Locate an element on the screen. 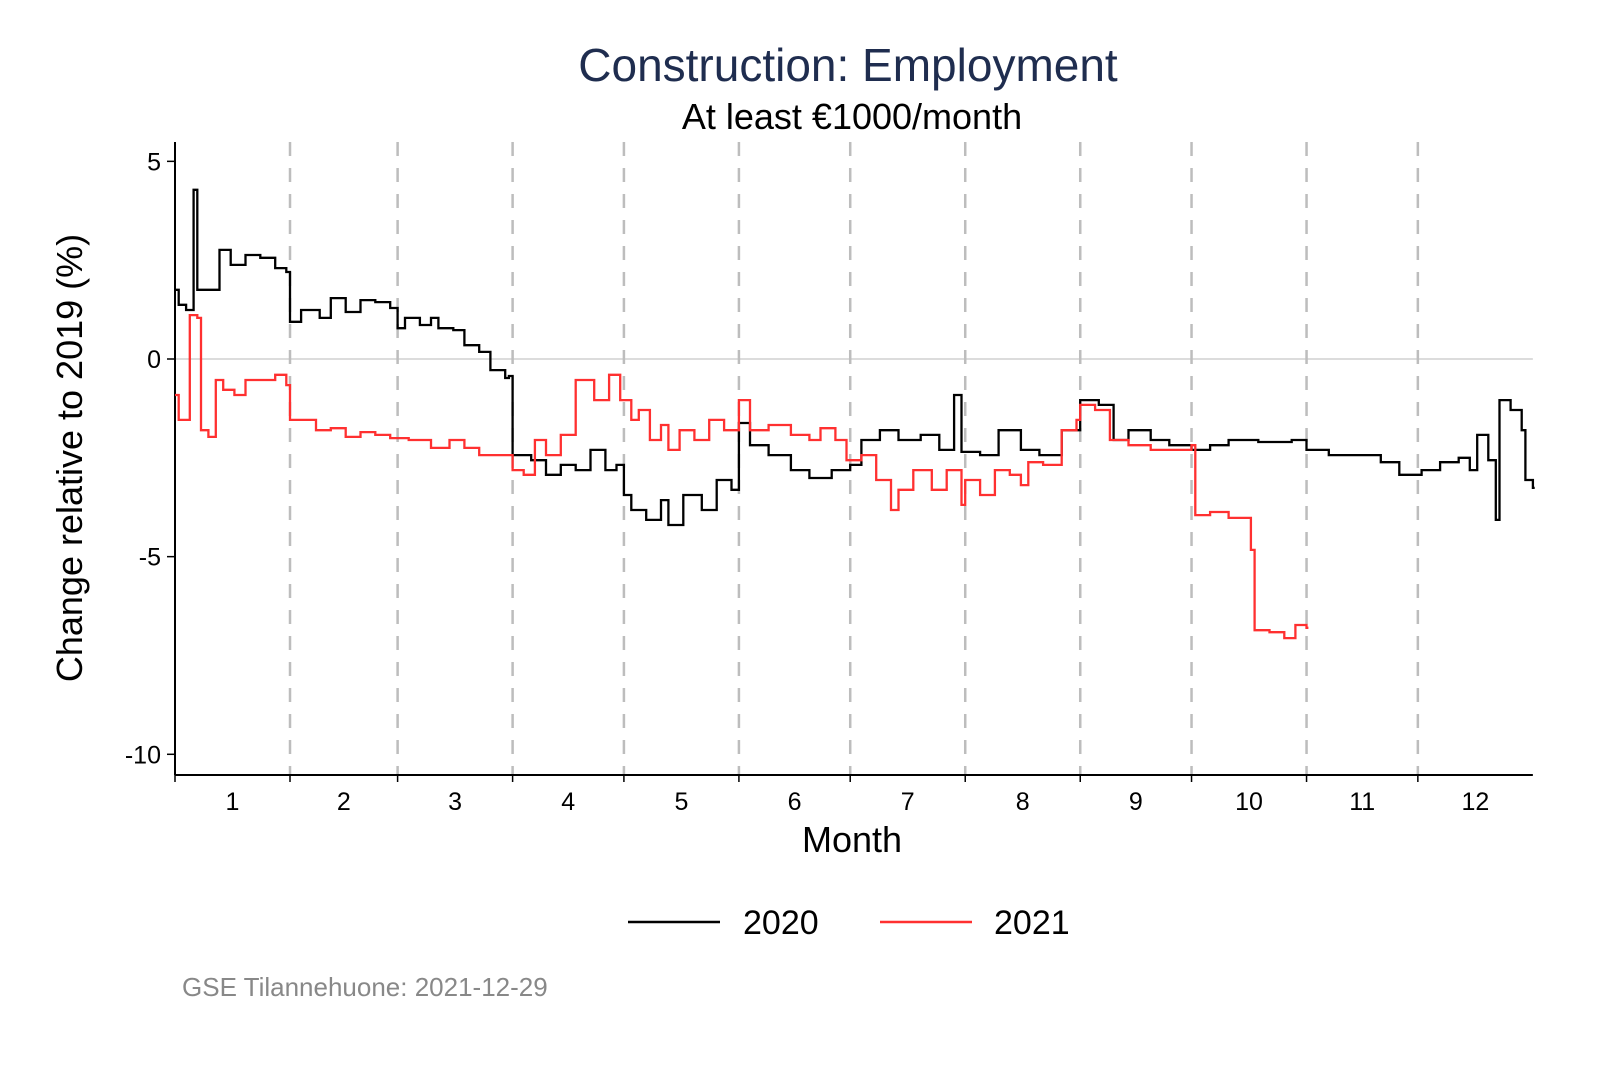 The width and height of the screenshot is (1600, 1067). x-tick-label: 9 is located at coordinates (1136, 802).